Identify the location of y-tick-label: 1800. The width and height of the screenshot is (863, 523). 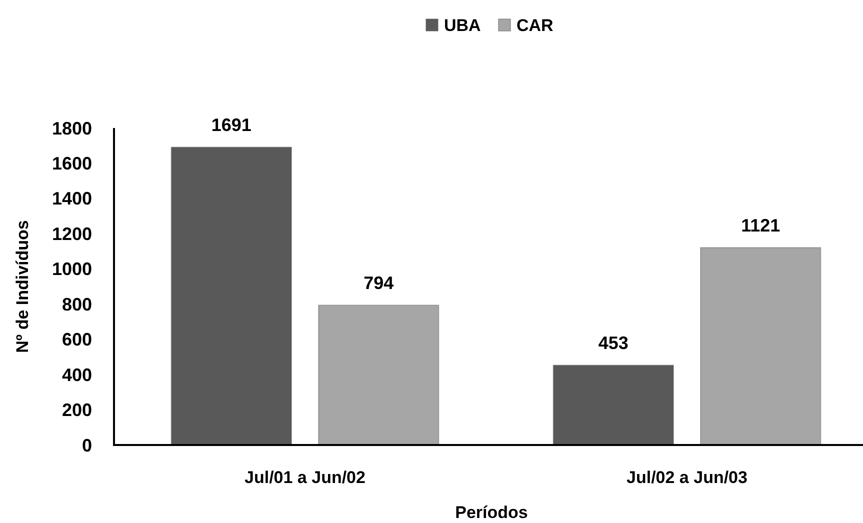
(72, 128).